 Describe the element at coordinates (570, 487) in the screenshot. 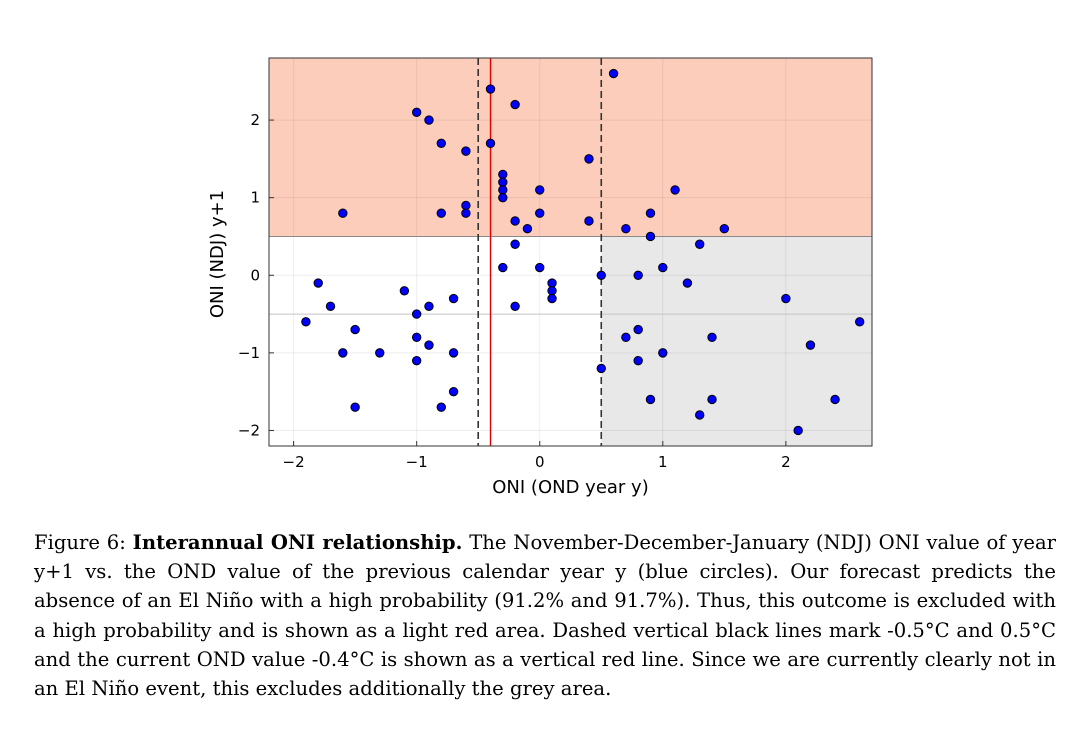

I see `x-axis-title: ONI (OND year y)` at that location.